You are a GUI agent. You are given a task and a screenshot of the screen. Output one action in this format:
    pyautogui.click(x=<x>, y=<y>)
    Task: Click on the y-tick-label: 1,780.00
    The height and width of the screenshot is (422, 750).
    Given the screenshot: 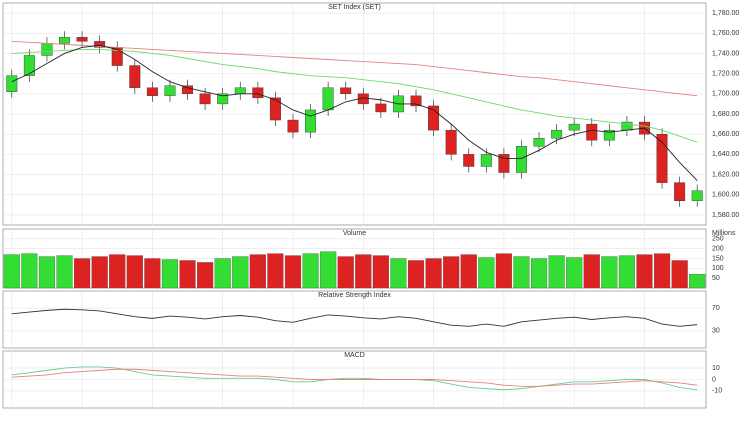 What is the action you would take?
    pyautogui.click(x=725, y=13)
    